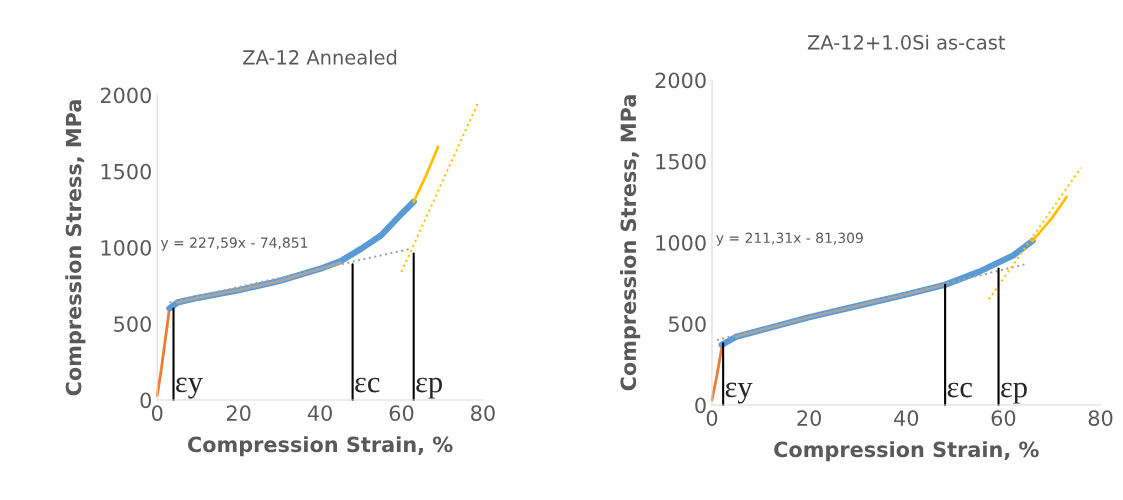  I want to click on chart-title: ZA-12 Annealed, so click(320, 57).